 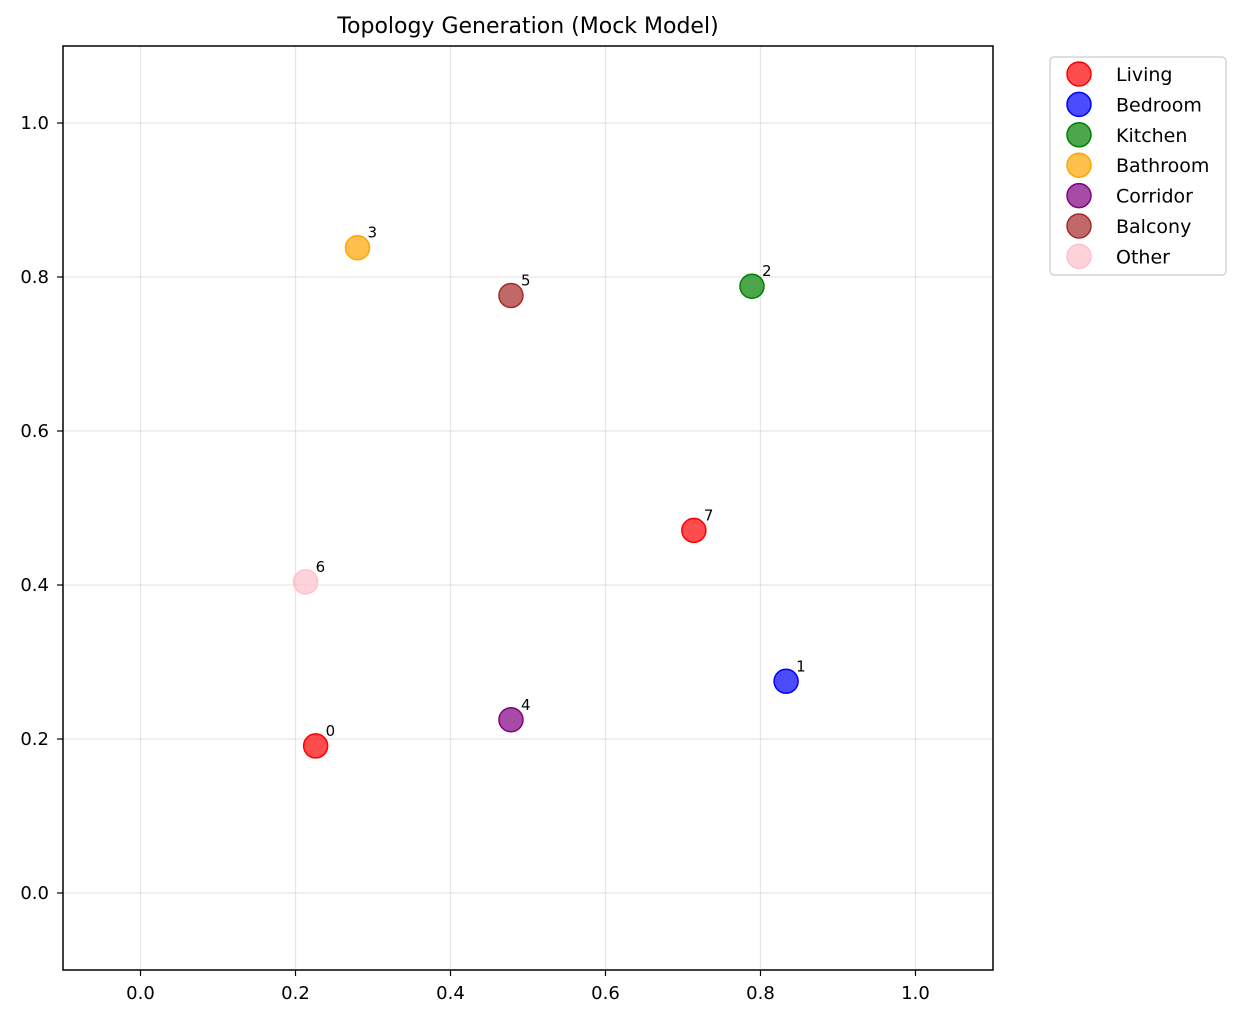 I want to click on x-tick-label: 0.0, so click(x=140, y=993).